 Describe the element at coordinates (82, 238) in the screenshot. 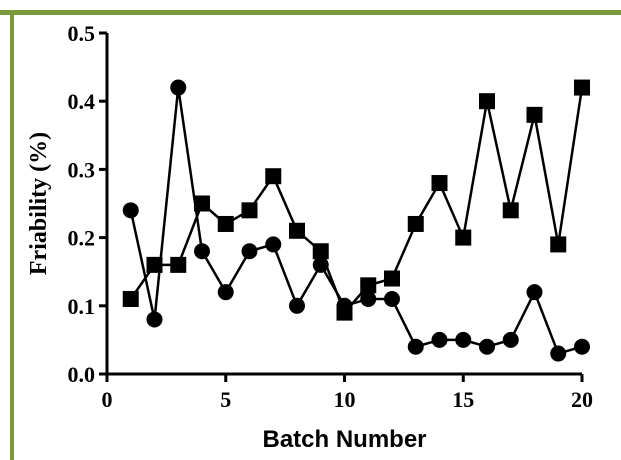

I see `y-tick-label: 0.2` at that location.